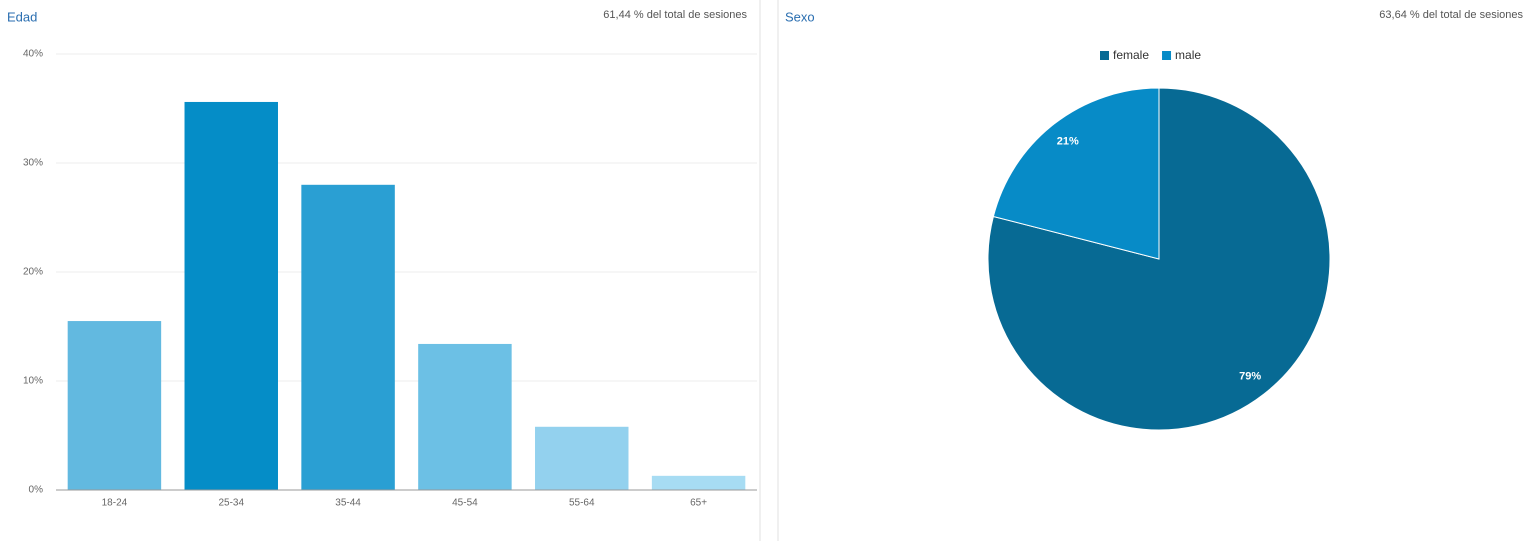  What do you see at coordinates (36, 490) in the screenshot?
I see `y-tick-label: 0%` at bounding box center [36, 490].